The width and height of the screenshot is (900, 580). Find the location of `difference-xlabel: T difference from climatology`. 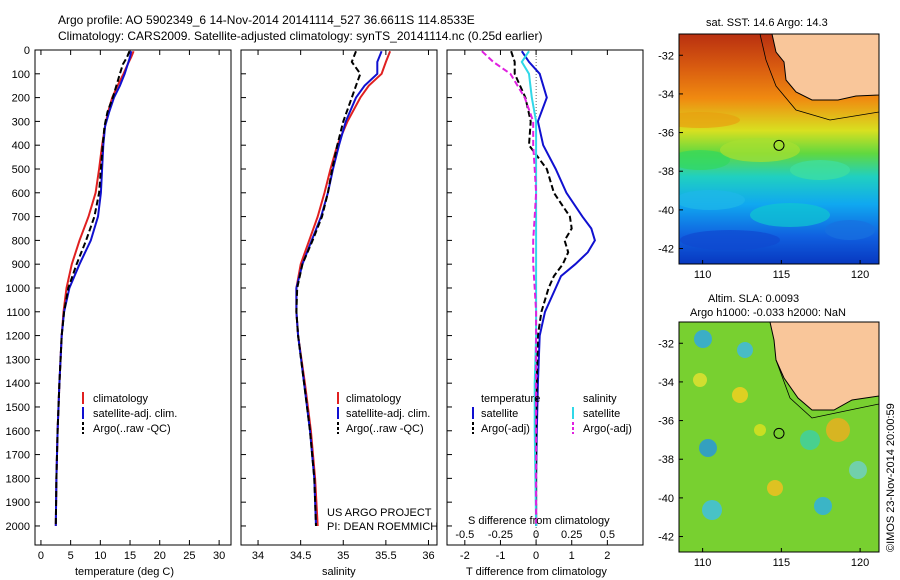

difference-xlabel: T difference from climatology is located at coordinates (536, 572).